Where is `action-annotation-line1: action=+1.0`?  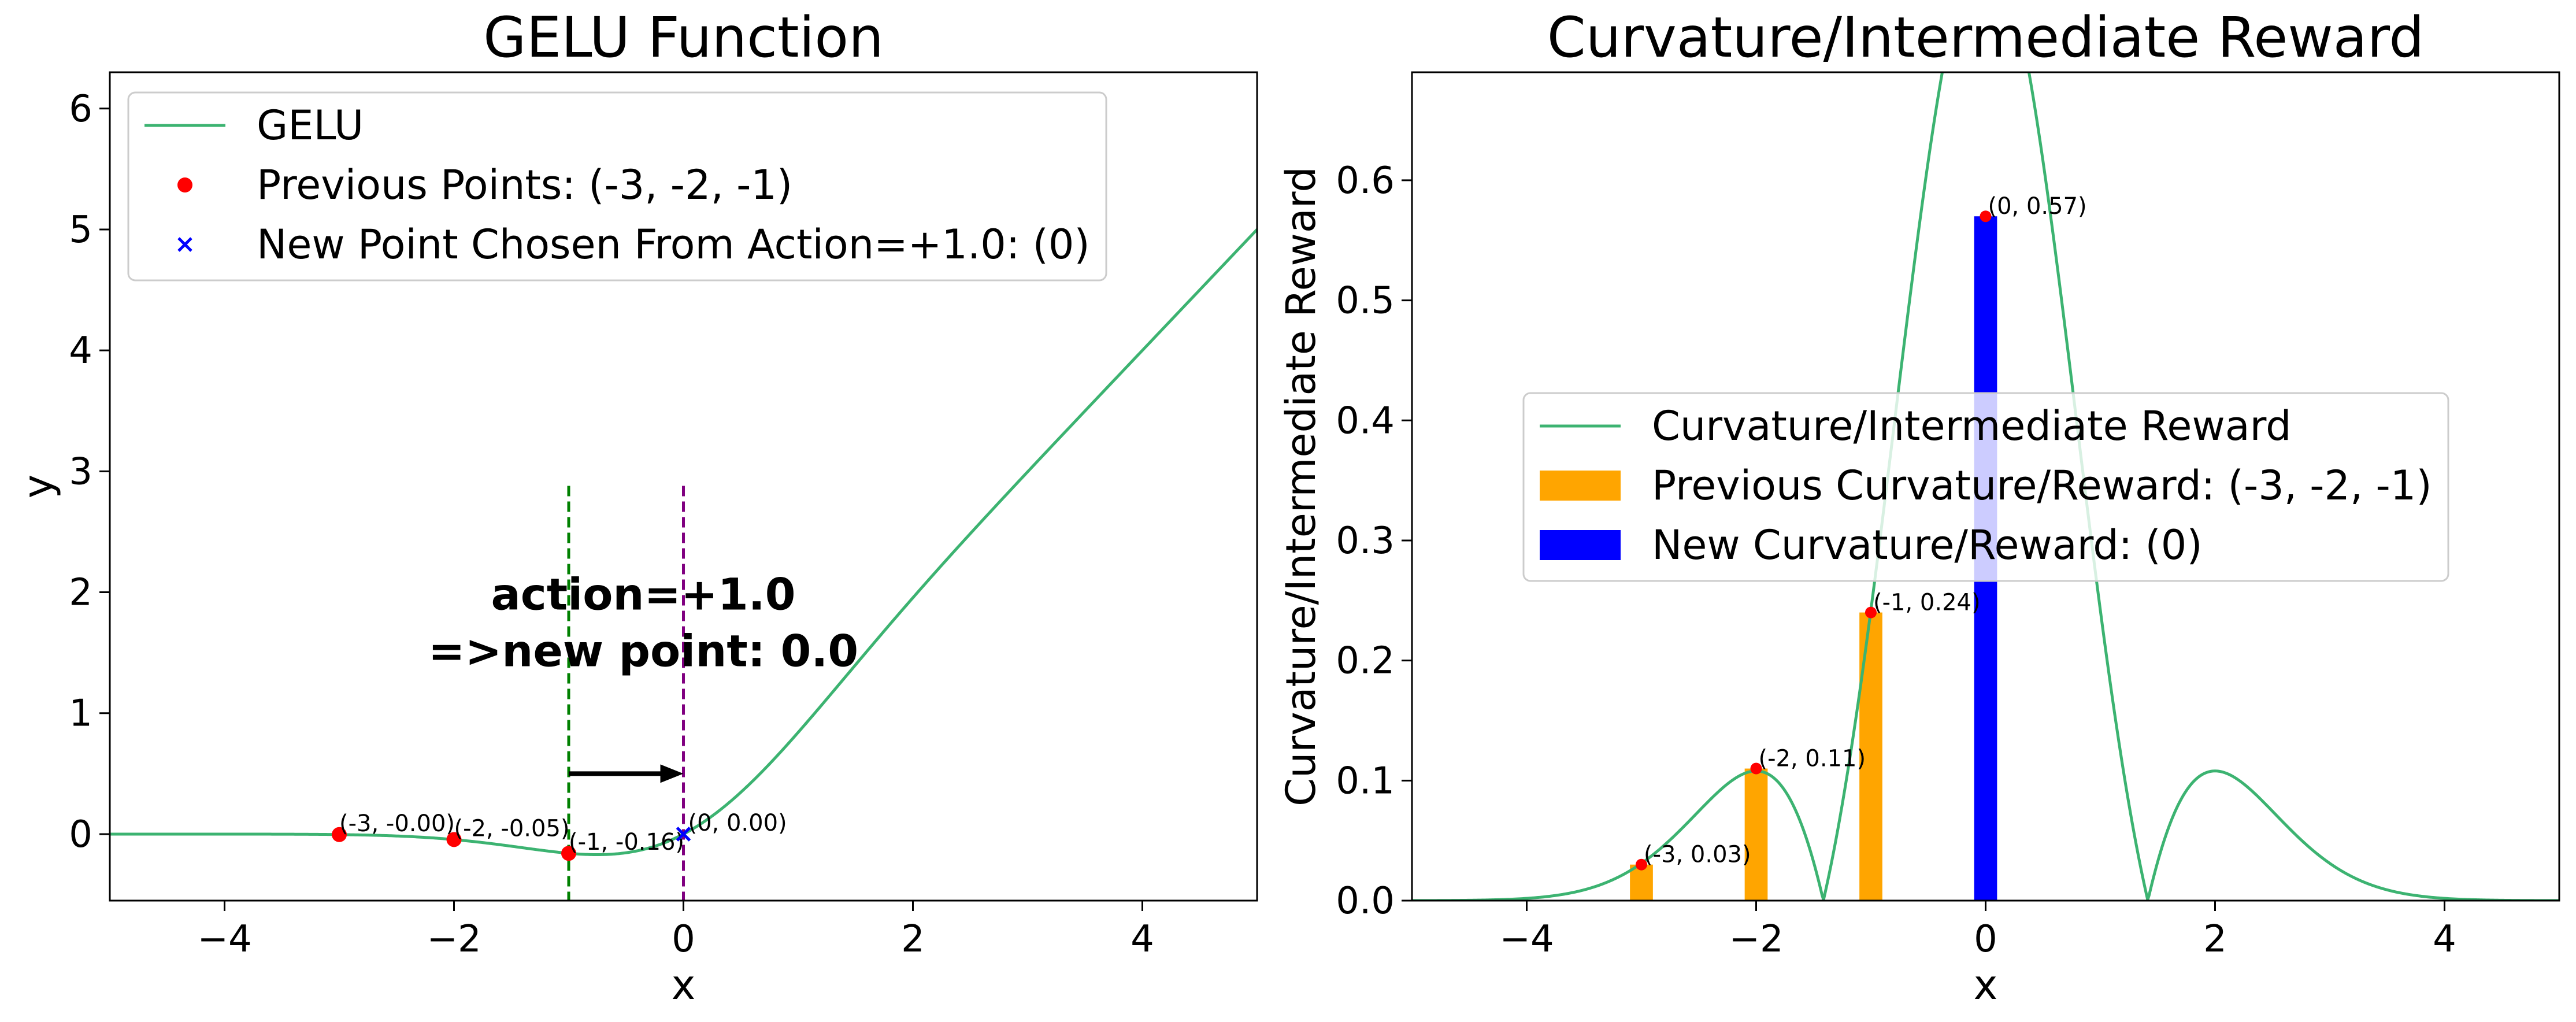 action-annotation-line1: action=+1.0 is located at coordinates (643, 594).